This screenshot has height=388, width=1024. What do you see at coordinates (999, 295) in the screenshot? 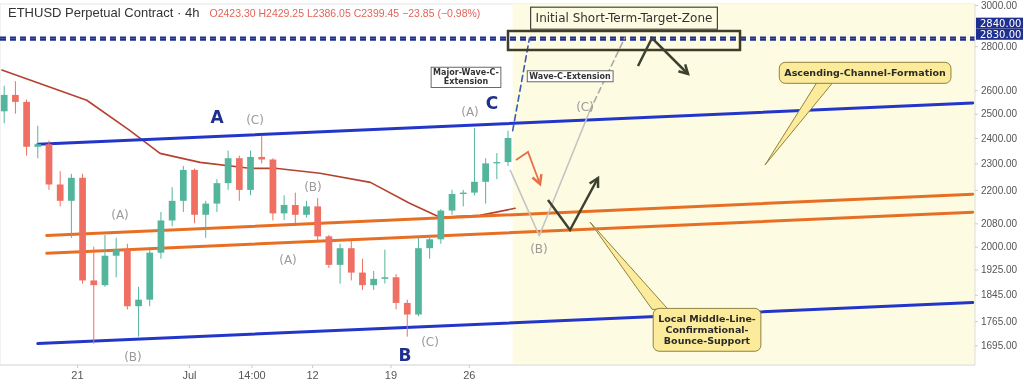
I see `y-tick-label: 1845.00` at bounding box center [999, 295].